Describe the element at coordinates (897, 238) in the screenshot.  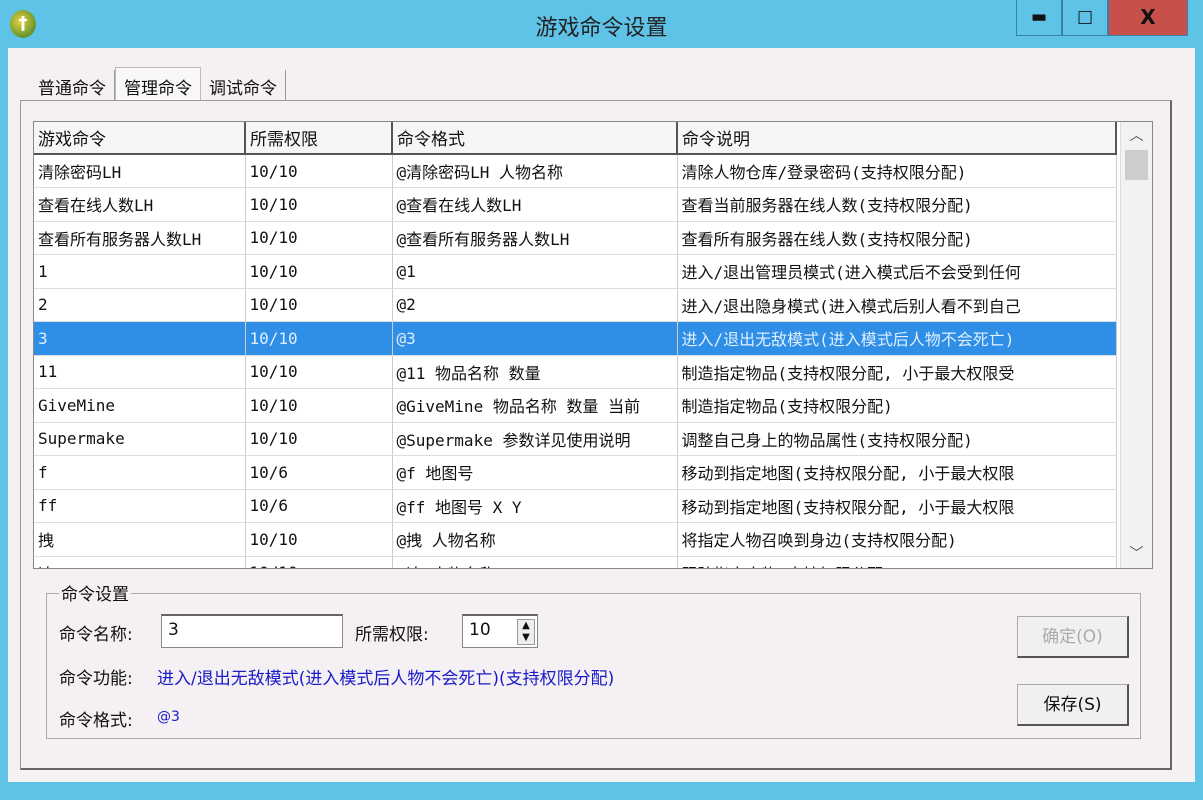
I see `table-cell: 查看所有服务器在线人数(支持权限分配)` at that location.